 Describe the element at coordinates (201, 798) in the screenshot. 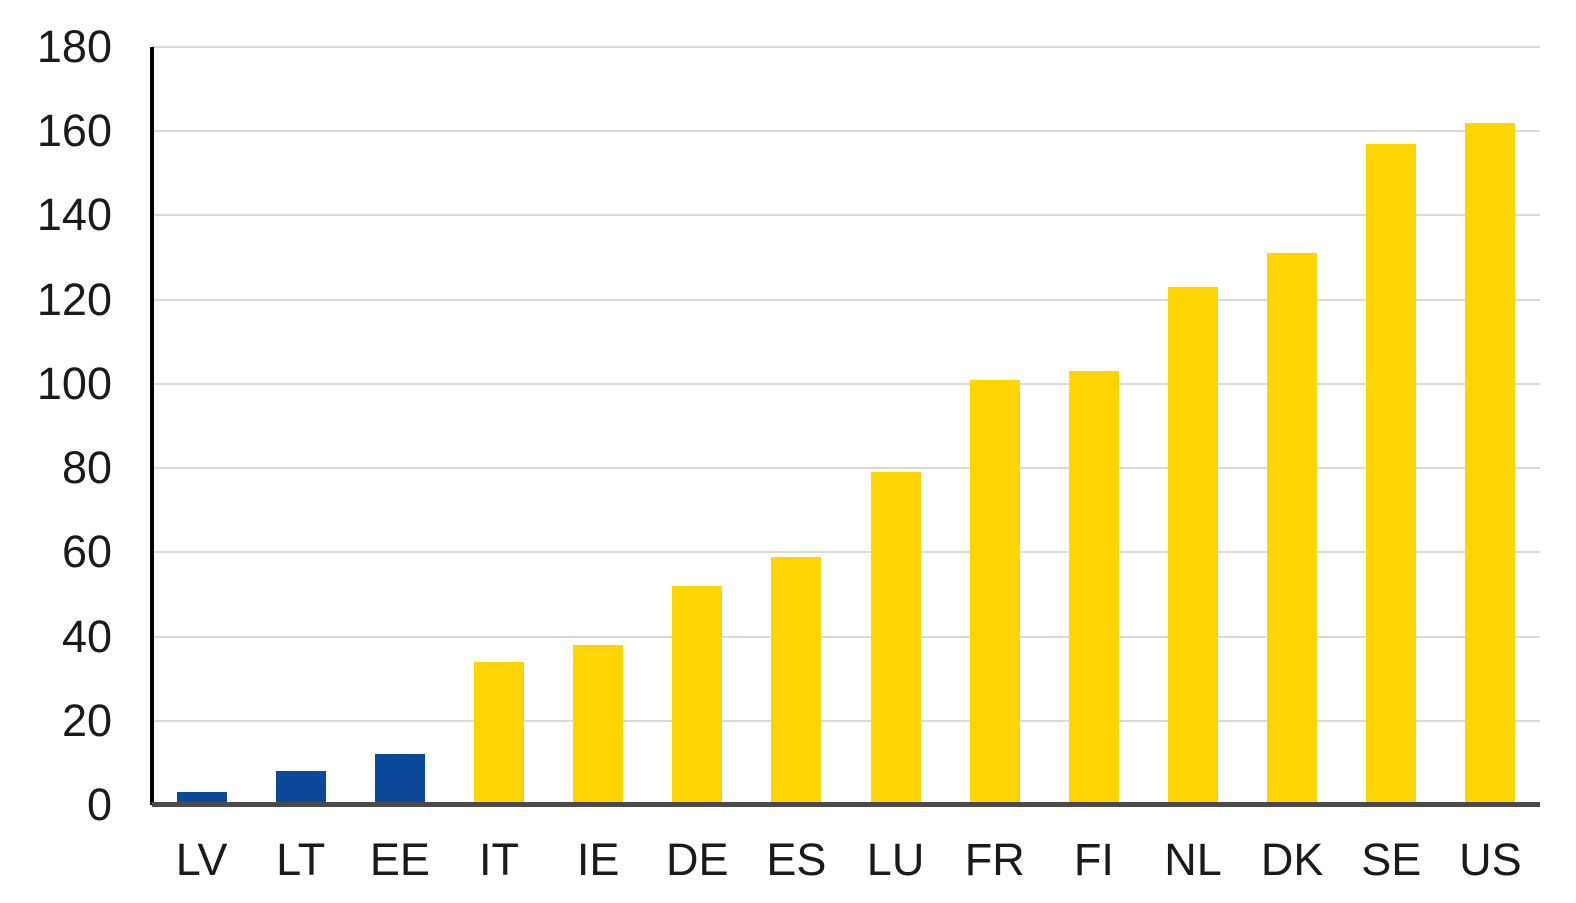

I see `bar-lv` at that location.